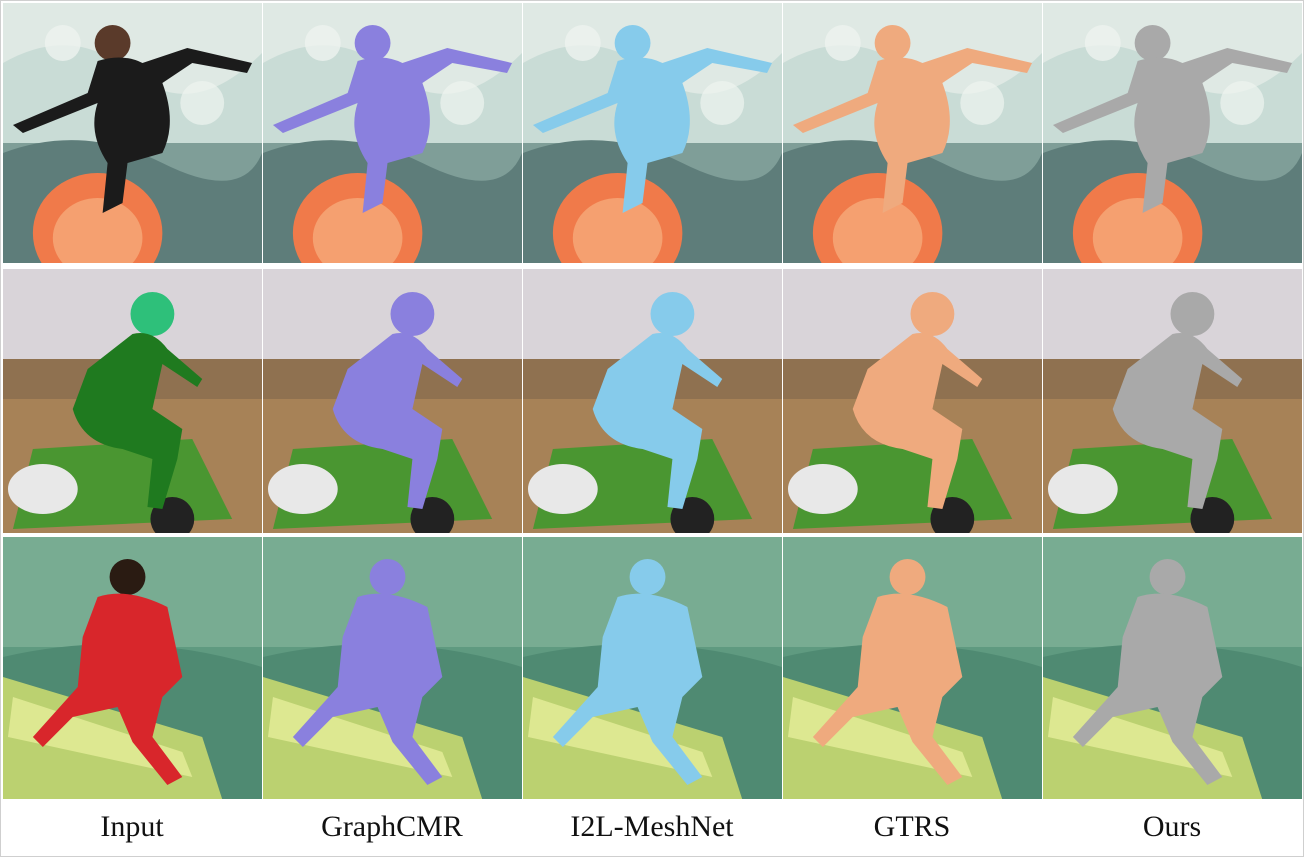 This screenshot has height=857, width=1304. I want to click on motocross-i2l-image, so click(652, 401).